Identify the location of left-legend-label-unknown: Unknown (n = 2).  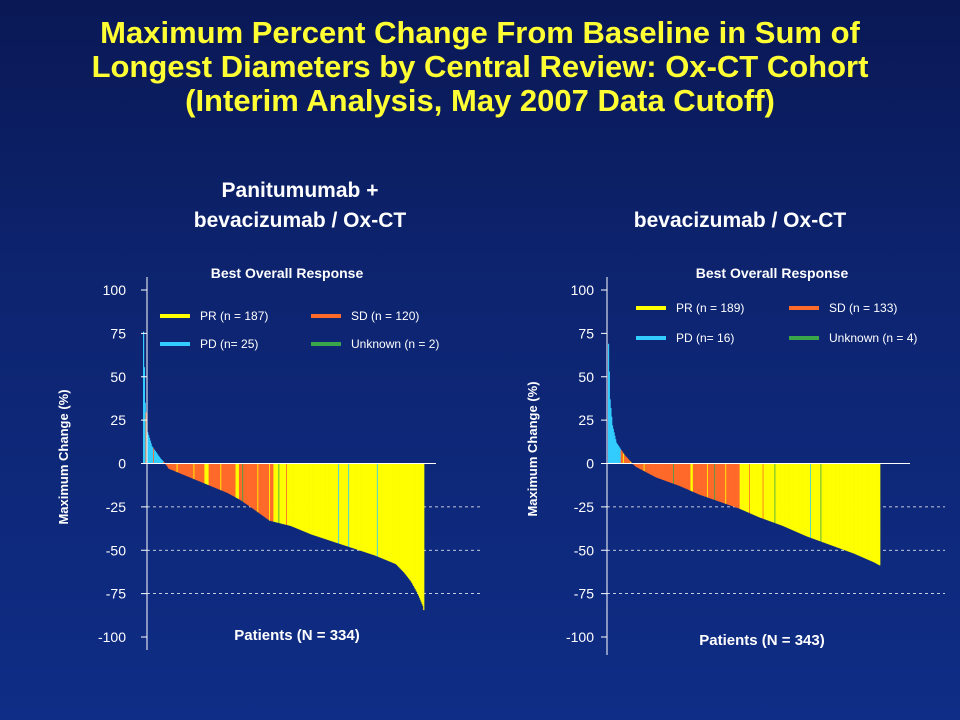
(395, 344).